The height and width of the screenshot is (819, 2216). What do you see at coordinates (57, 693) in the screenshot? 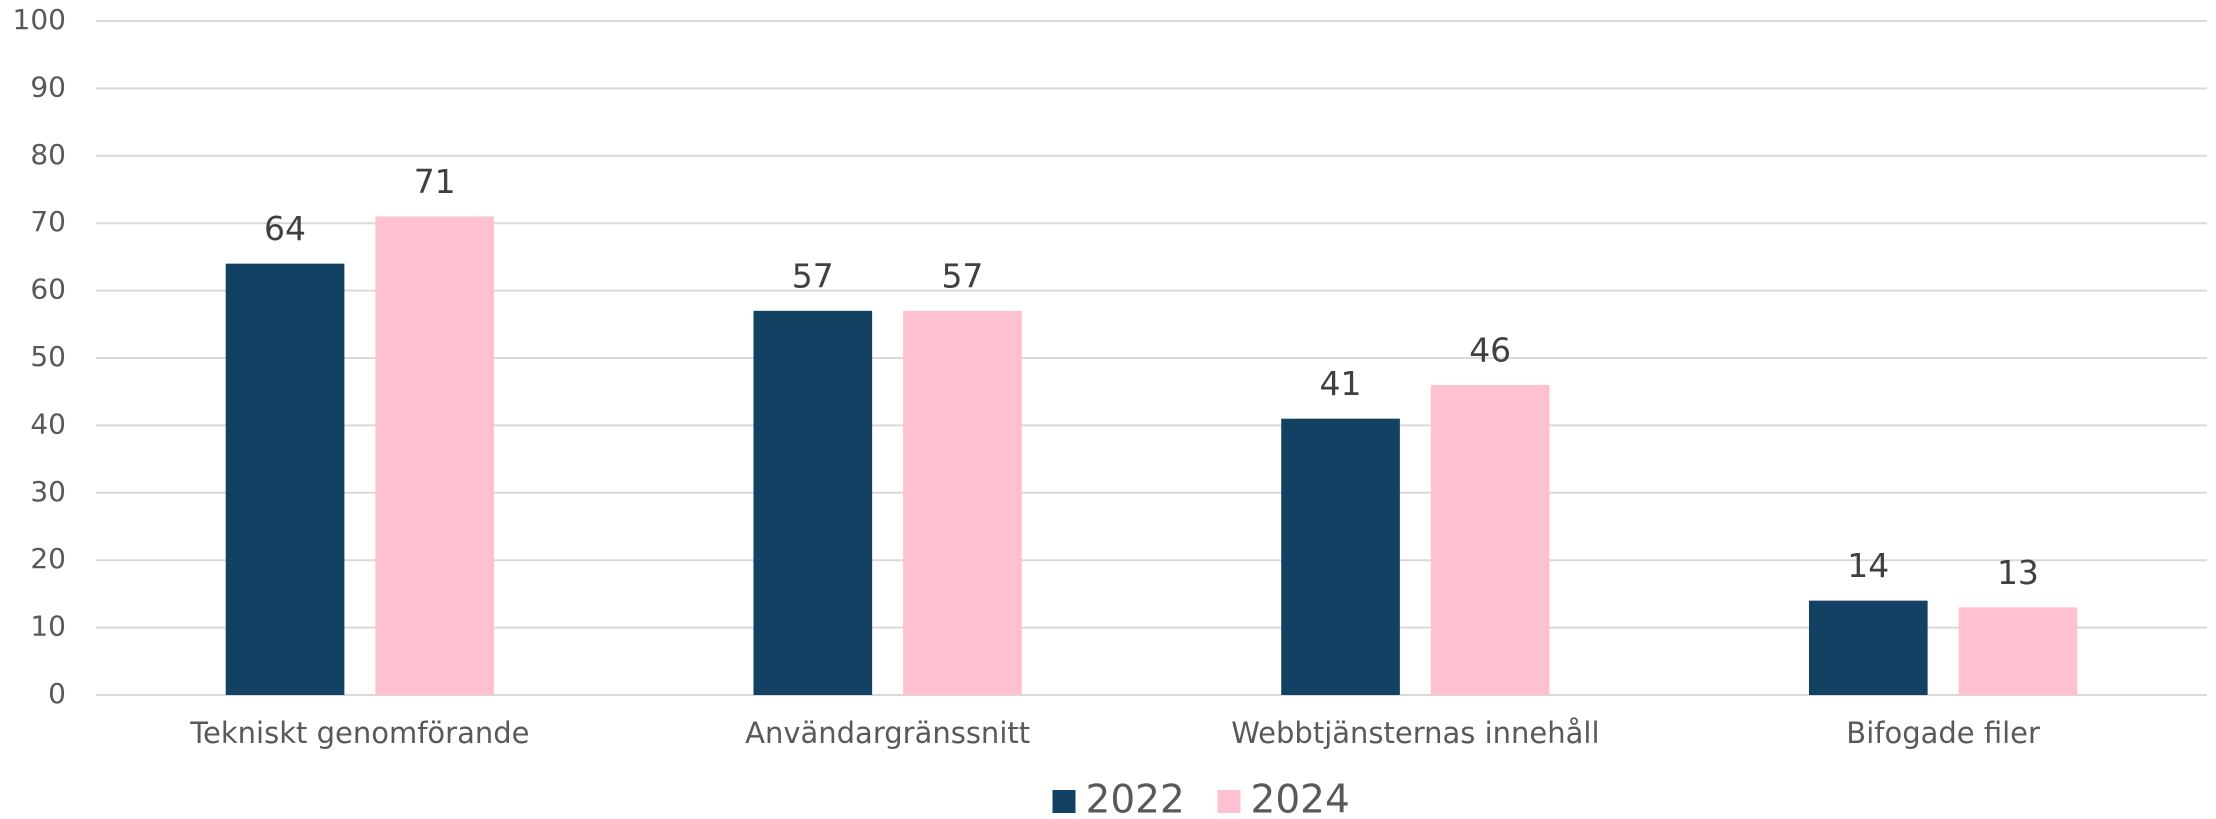
I see `y-tick-label: 0` at bounding box center [57, 693].